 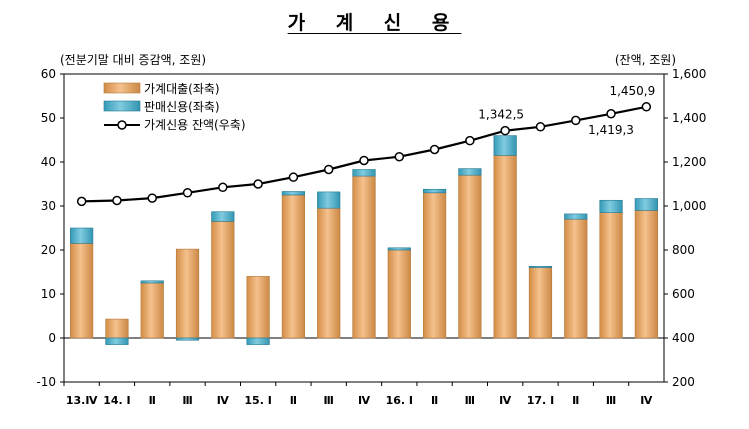 I want to click on y-right-tick-label: 1,200, so click(x=689, y=162).